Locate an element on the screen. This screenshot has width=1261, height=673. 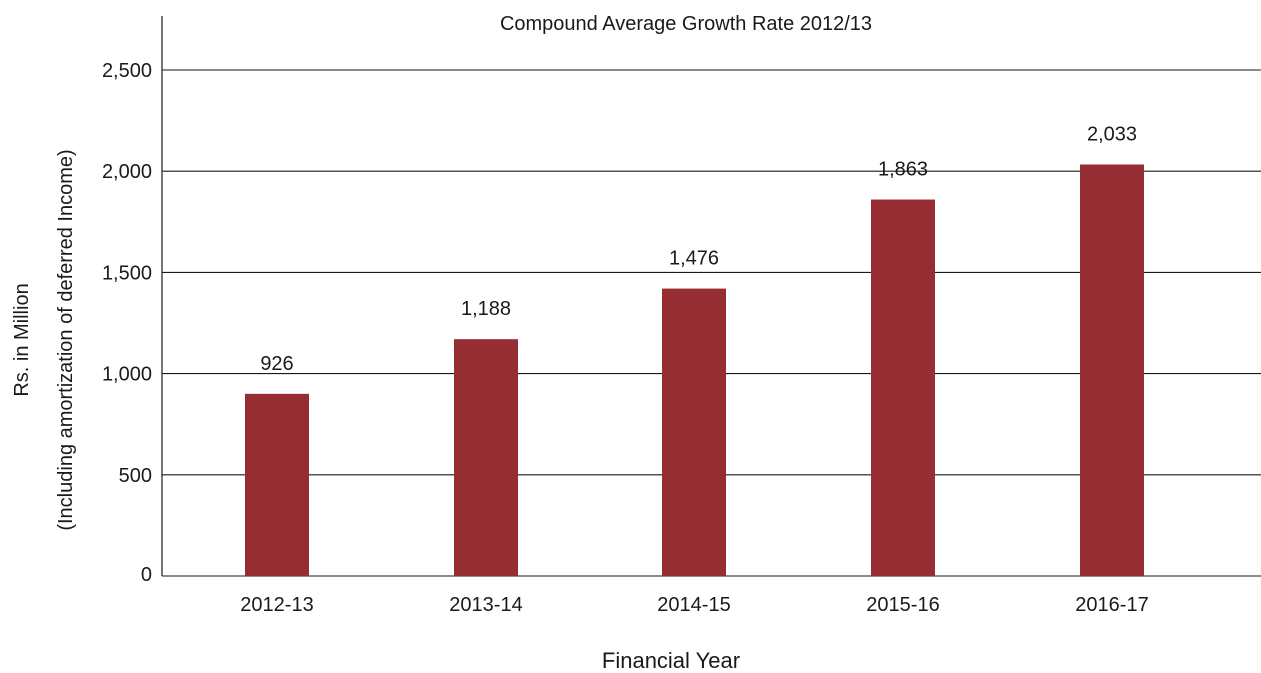
y-tick-label: 1,000 is located at coordinates (127, 375).